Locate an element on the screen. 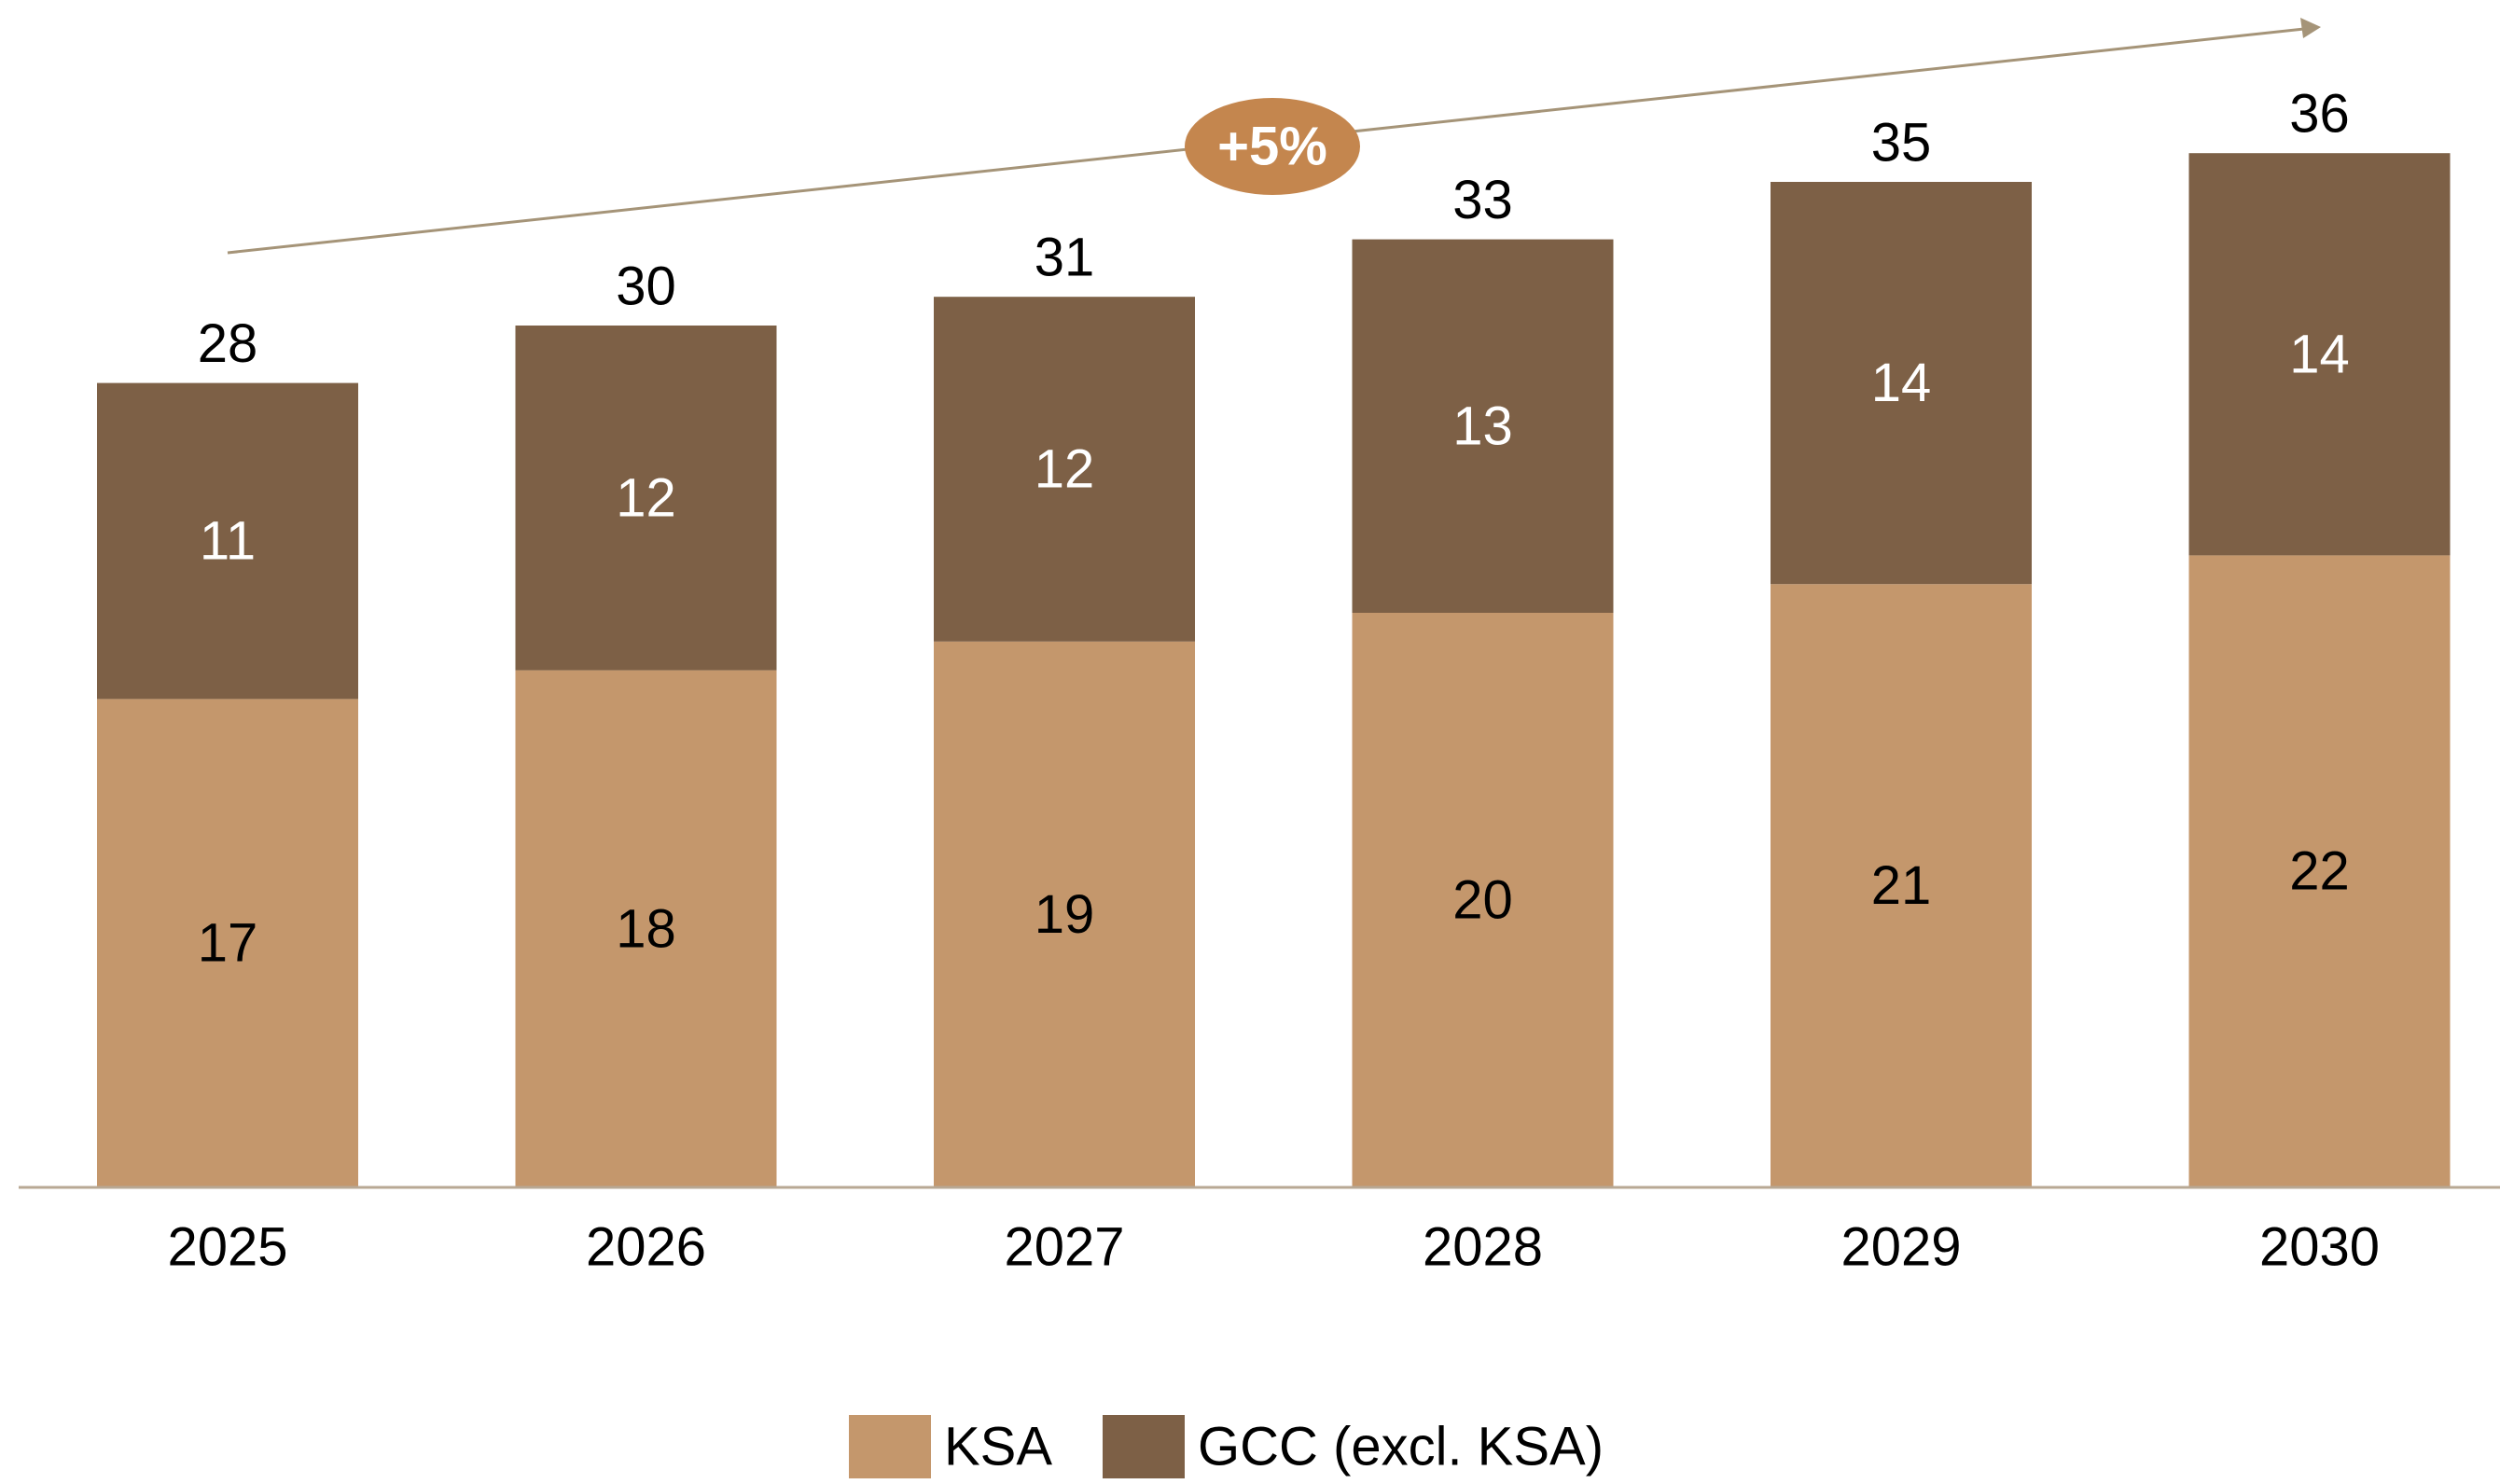 The width and height of the screenshot is (2500, 1484). bar-ksa-2026 is located at coordinates (646, 928).